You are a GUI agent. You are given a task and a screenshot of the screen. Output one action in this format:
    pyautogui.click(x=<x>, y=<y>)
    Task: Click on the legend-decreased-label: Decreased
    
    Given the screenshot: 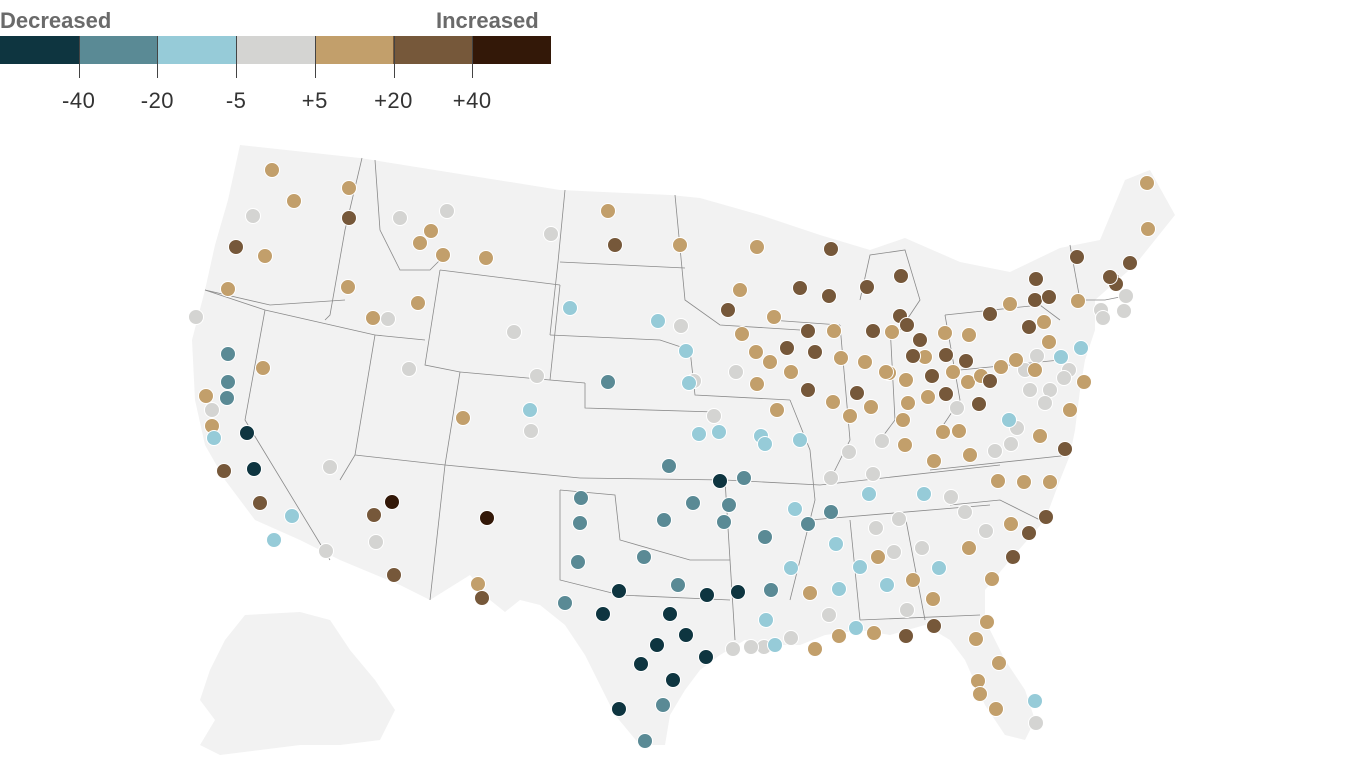 What is the action you would take?
    pyautogui.click(x=56, y=20)
    